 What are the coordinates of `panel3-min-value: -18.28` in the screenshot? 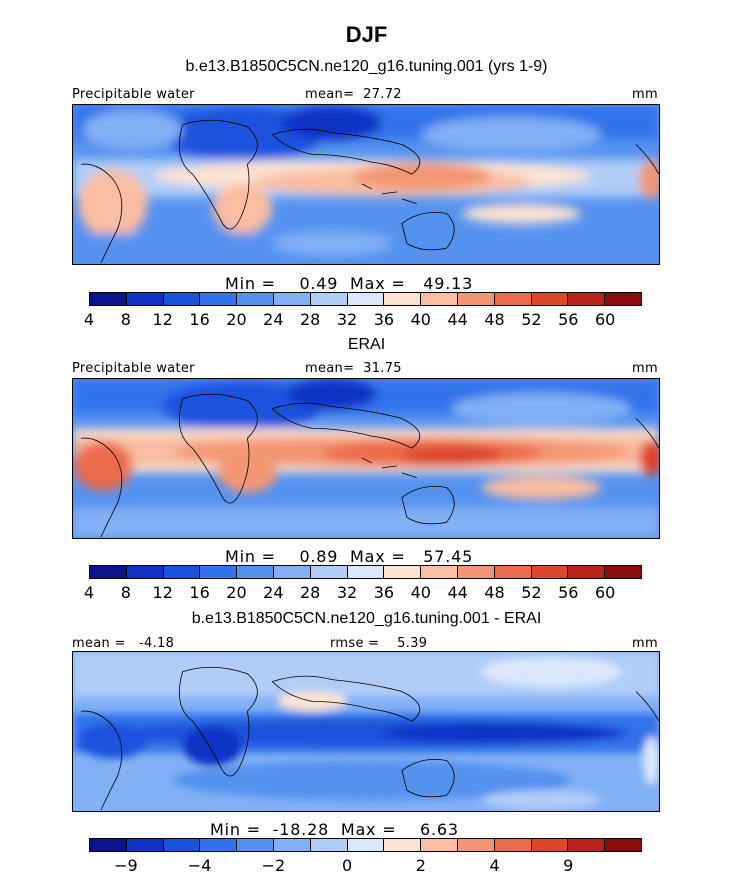 It's located at (301, 829).